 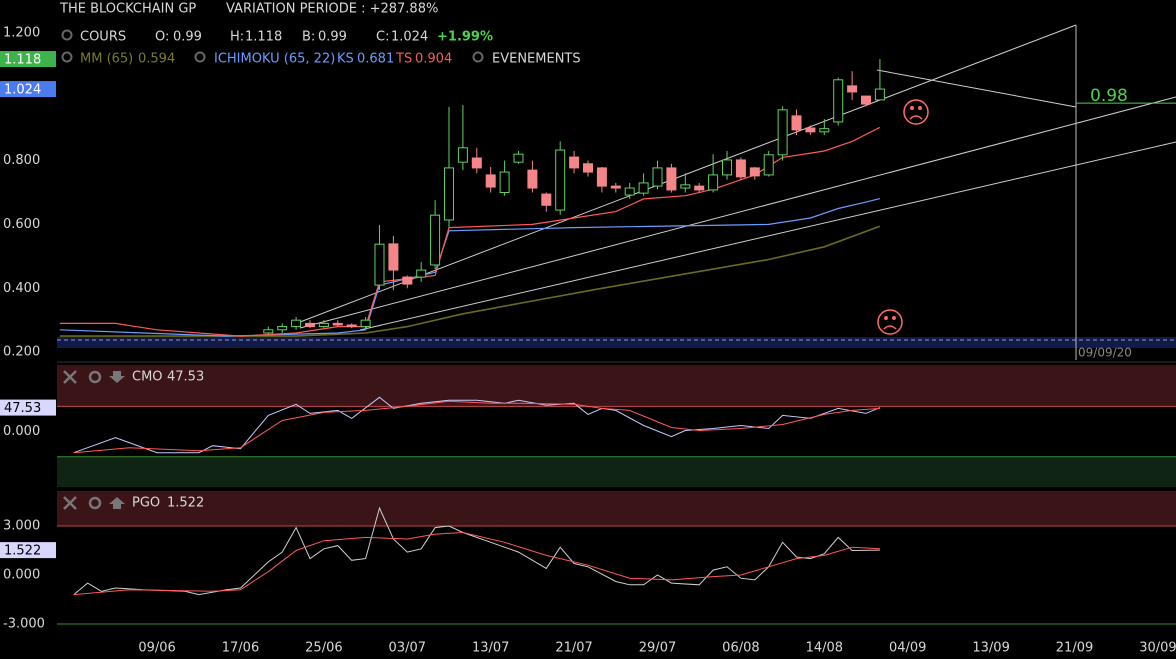 I want to click on x-tick-label: 06/08, so click(x=740, y=648).